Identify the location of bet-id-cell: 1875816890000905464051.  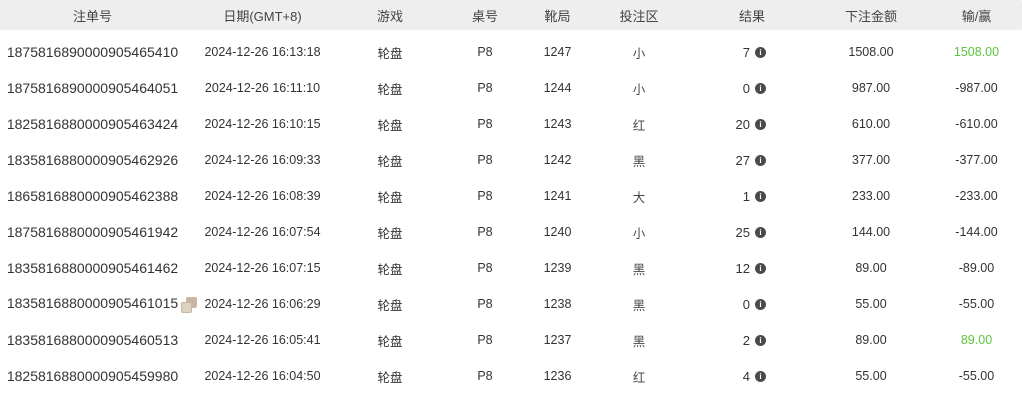
(92, 88).